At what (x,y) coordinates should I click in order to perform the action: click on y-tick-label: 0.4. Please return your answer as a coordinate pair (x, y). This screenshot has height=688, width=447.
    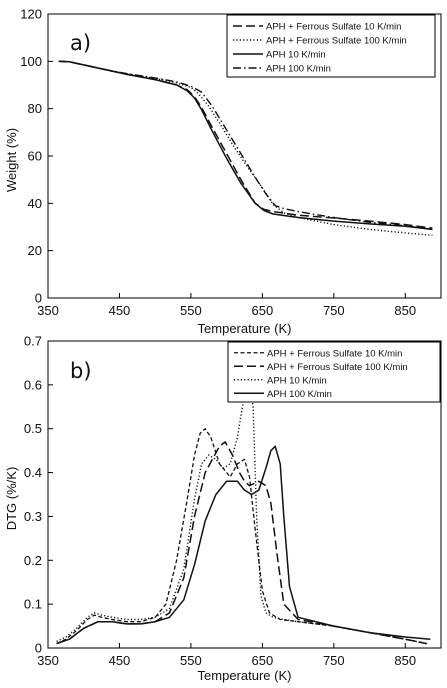
    Looking at the image, I should click on (33, 472).